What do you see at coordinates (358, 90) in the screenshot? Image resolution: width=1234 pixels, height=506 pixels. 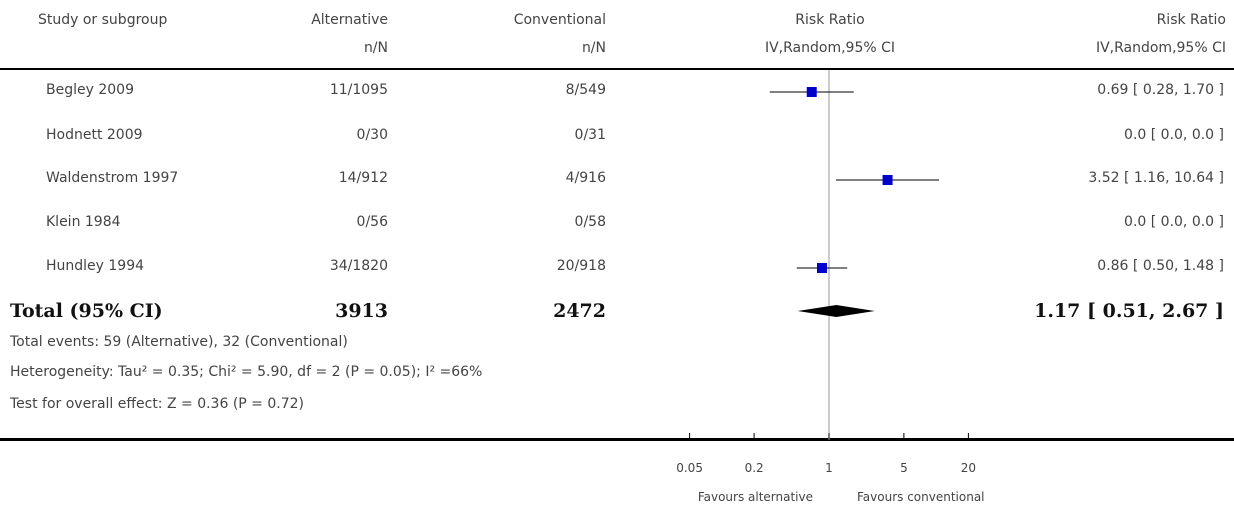 I see `study-alternative: 11/1095` at bounding box center [358, 90].